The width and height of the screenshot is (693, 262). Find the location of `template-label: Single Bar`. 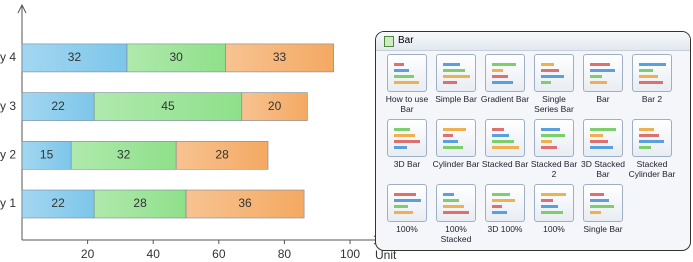

template-label: Single Bar is located at coordinates (603, 229).